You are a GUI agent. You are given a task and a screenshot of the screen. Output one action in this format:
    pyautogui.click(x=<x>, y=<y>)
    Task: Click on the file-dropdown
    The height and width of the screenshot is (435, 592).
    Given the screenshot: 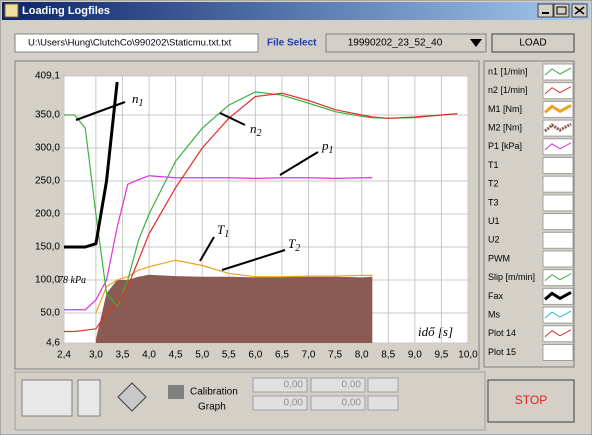 What is the action you would take?
    pyautogui.click(x=406, y=43)
    